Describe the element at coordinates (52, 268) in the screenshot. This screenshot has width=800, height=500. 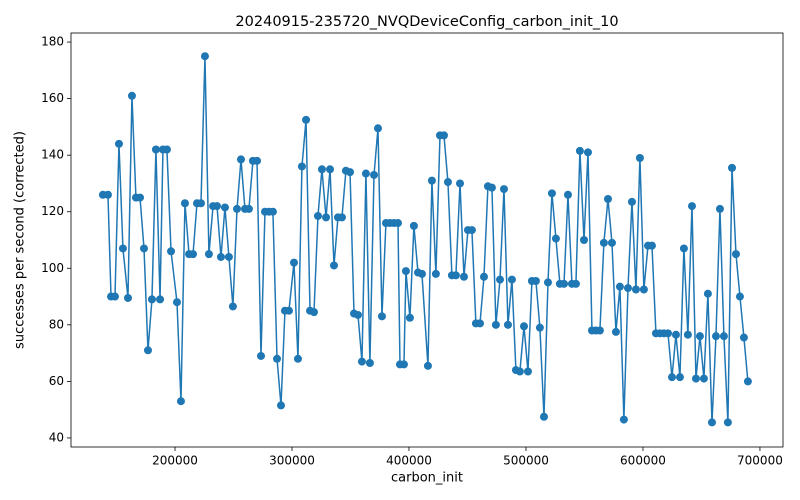
I see `y-tick-label: 100` at that location.